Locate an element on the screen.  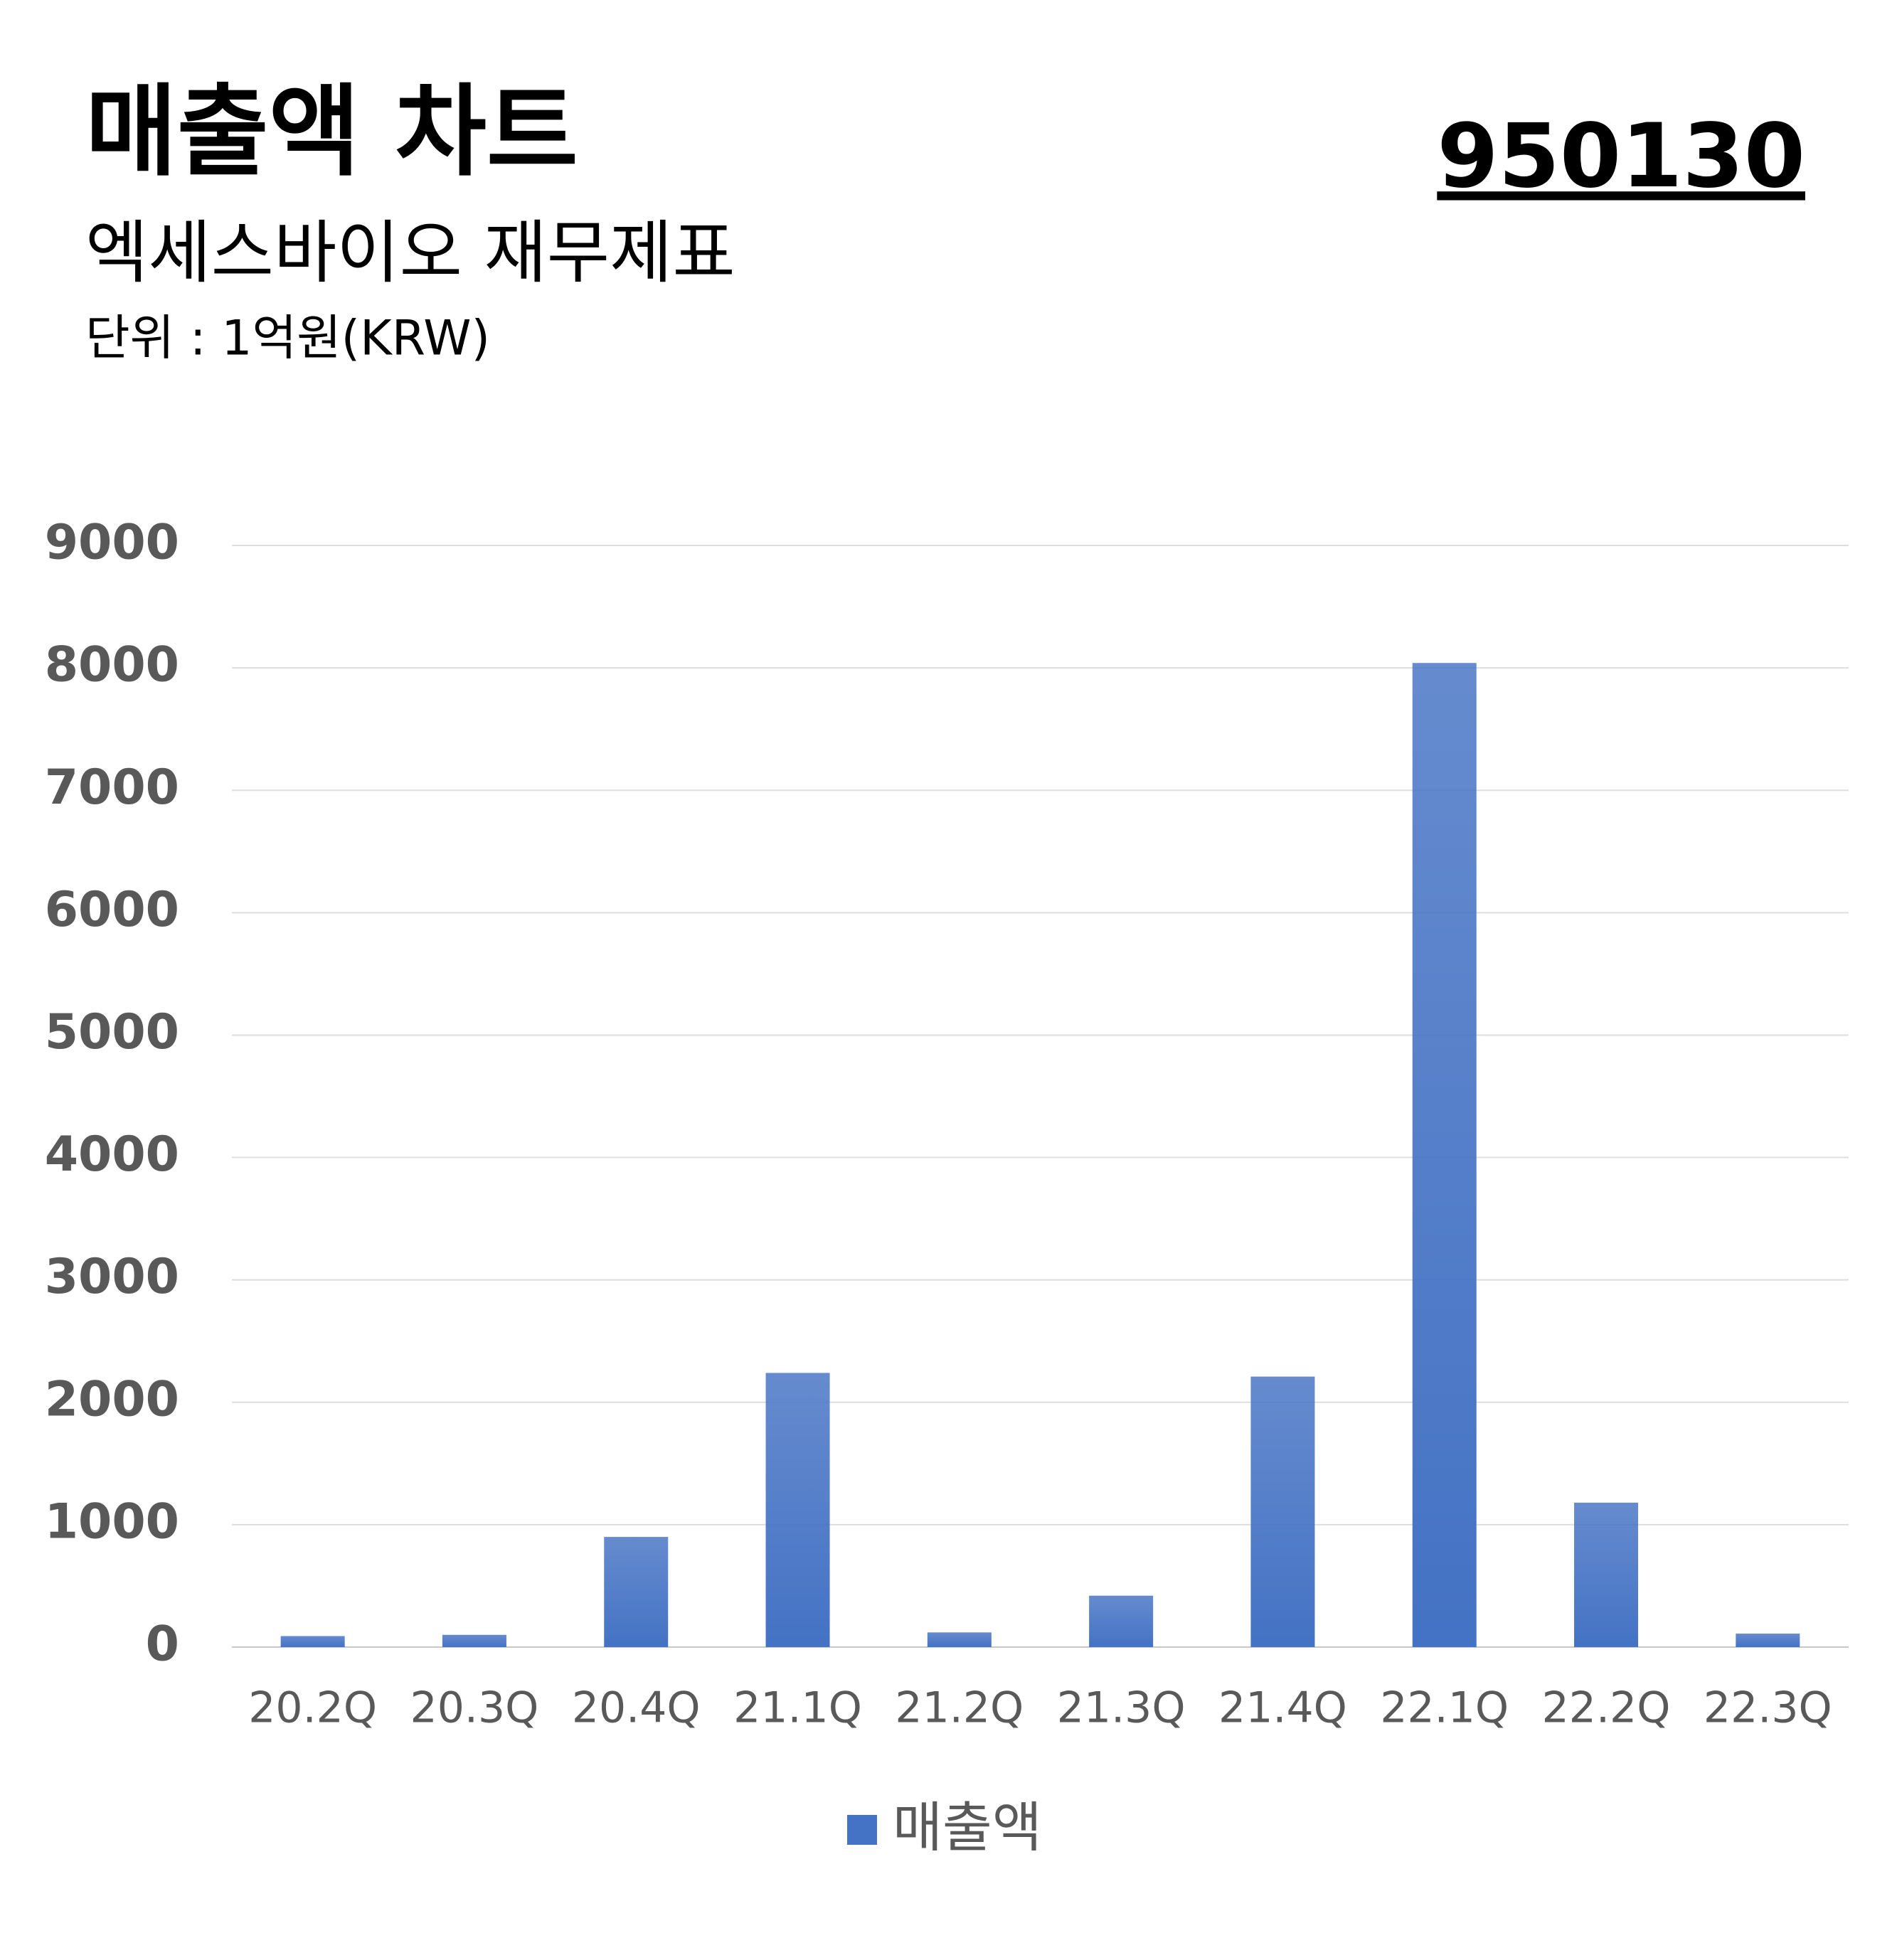
x-tick-label: 20.4Q is located at coordinates (637, 1708).